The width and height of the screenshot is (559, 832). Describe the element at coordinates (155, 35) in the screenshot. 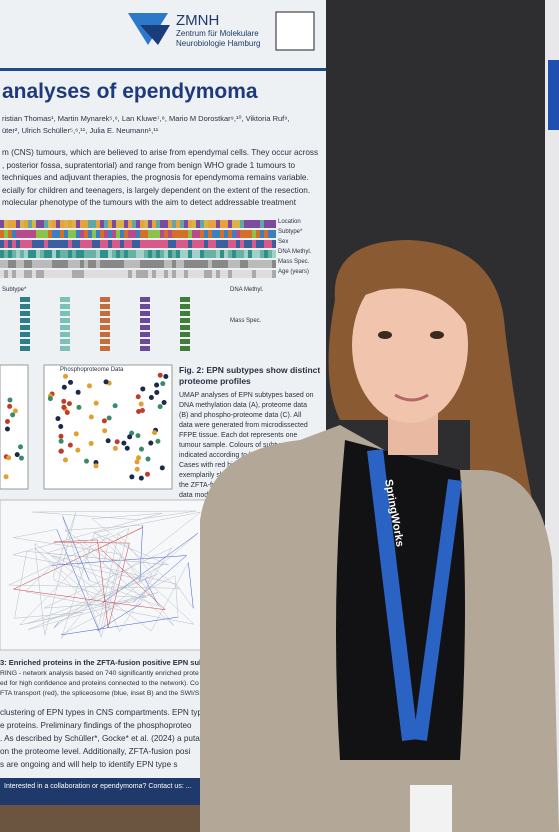

I see `logo-mark` at that location.